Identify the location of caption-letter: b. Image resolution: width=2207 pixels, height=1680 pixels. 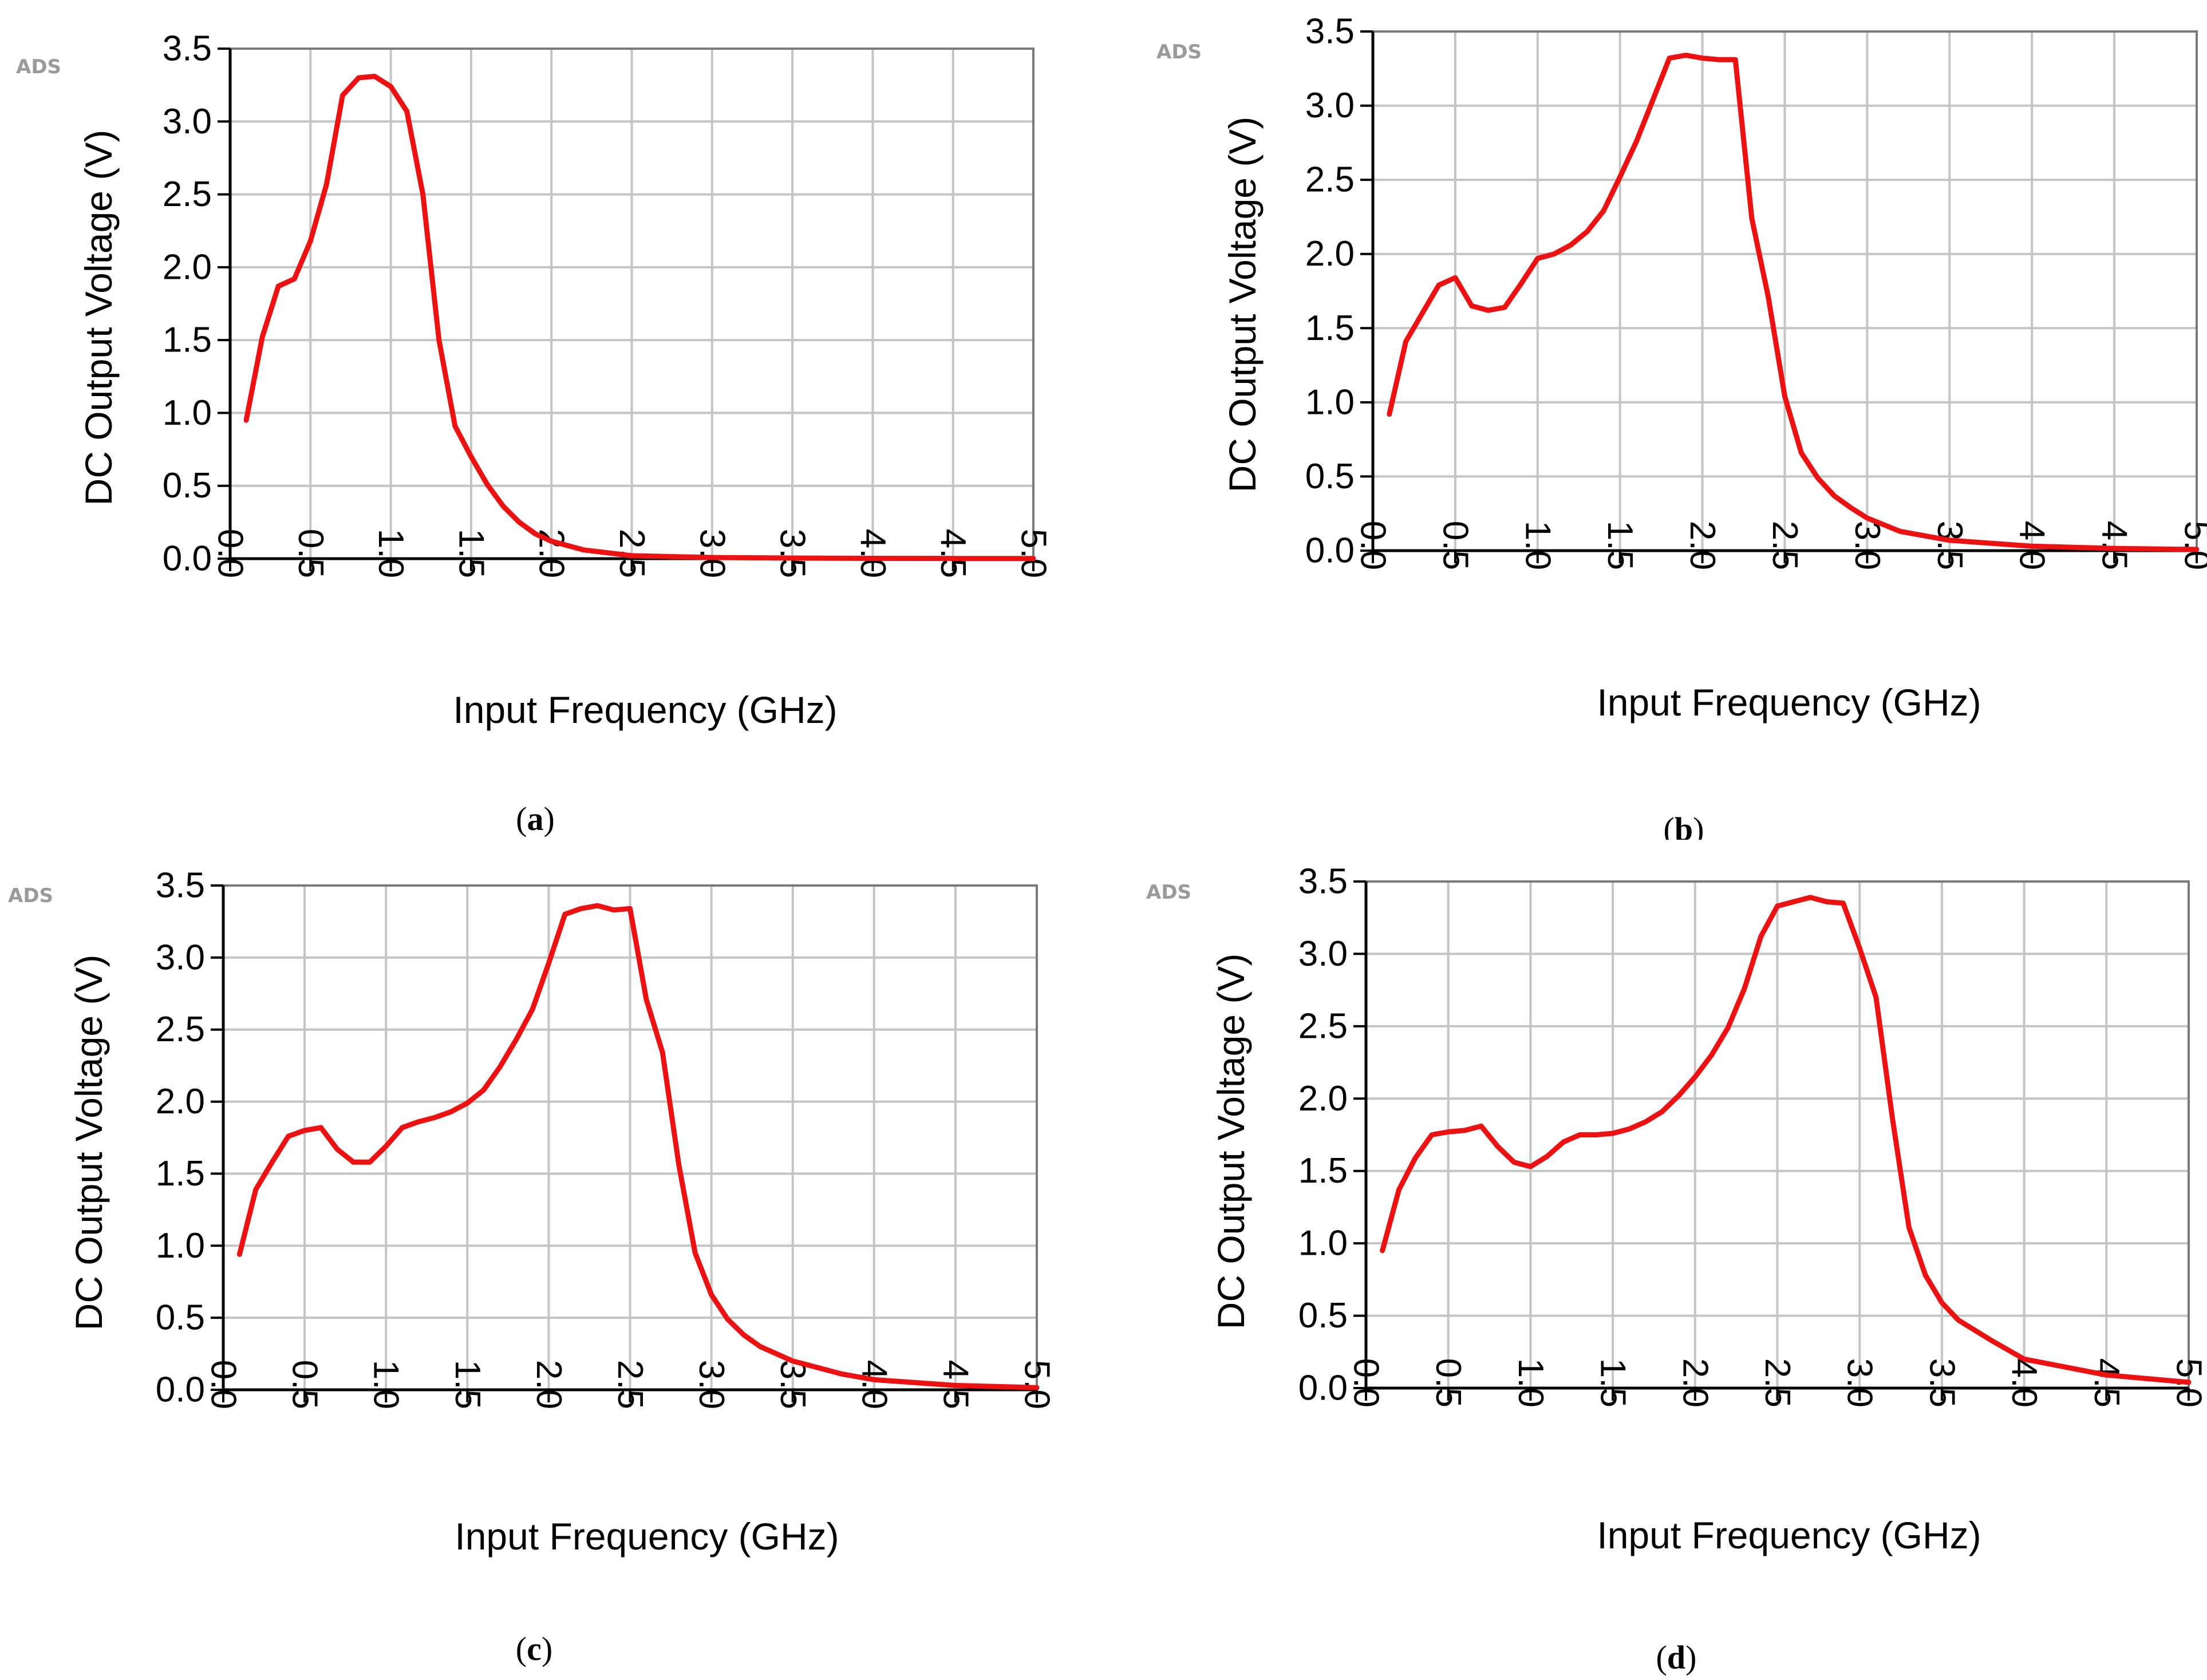
(1684, 825).